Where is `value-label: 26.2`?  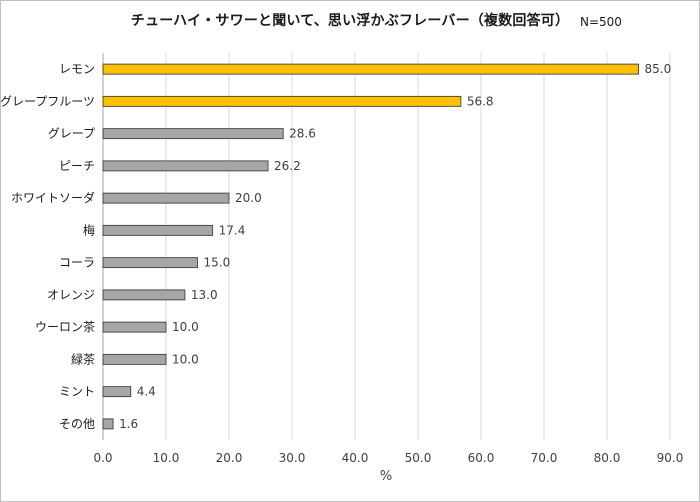
value-label: 26.2 is located at coordinates (287, 166).